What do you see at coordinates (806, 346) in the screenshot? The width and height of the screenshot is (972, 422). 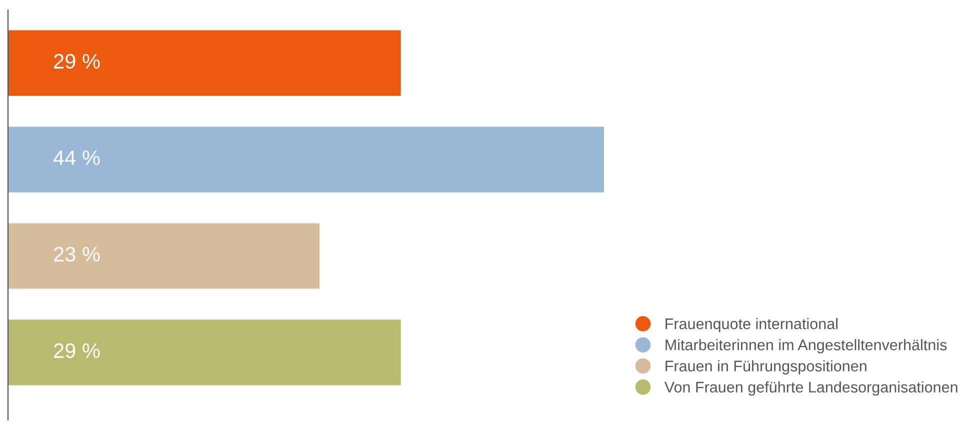 I see `legend-label: Mitarbeiterinnen im Angestelltenverhältnis` at bounding box center [806, 346].